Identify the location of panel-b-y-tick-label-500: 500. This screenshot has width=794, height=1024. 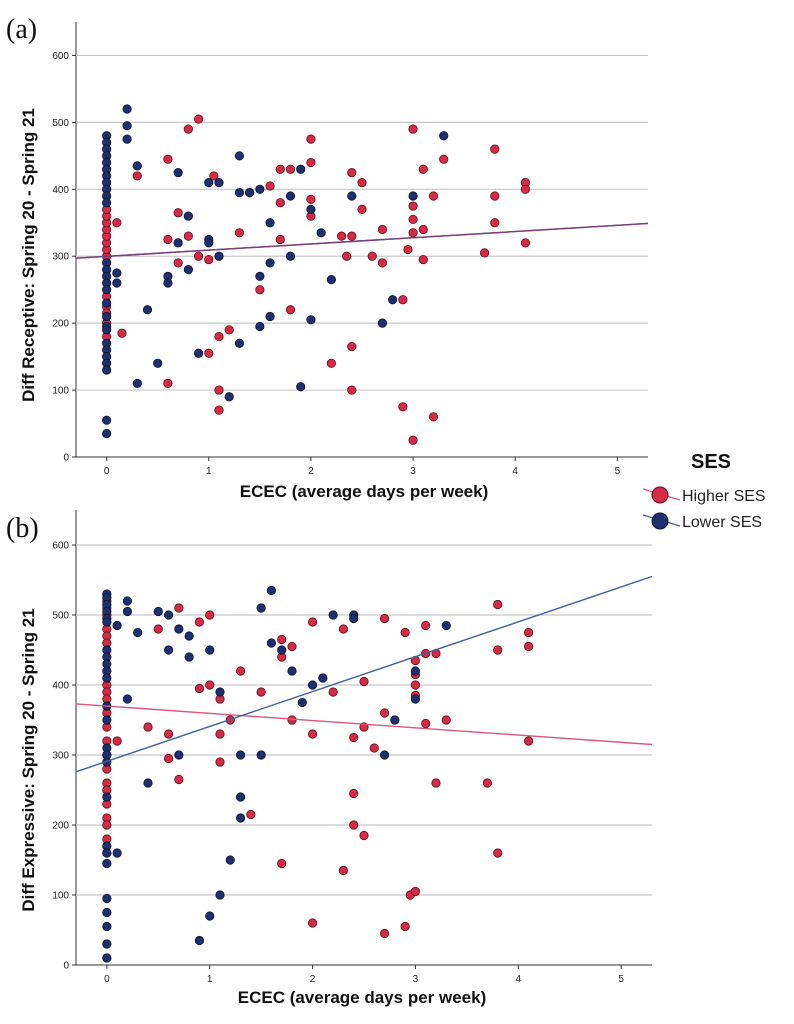
(60, 616).